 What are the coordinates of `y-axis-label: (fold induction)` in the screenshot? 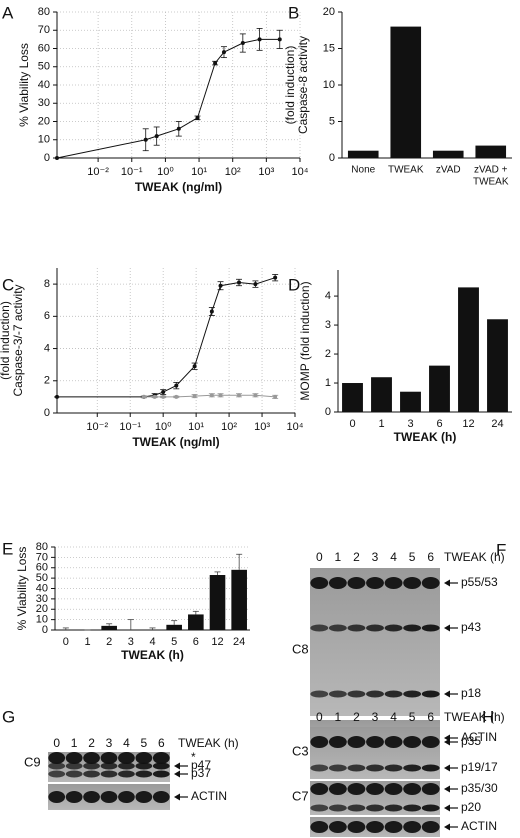 It's located at (6, 340).